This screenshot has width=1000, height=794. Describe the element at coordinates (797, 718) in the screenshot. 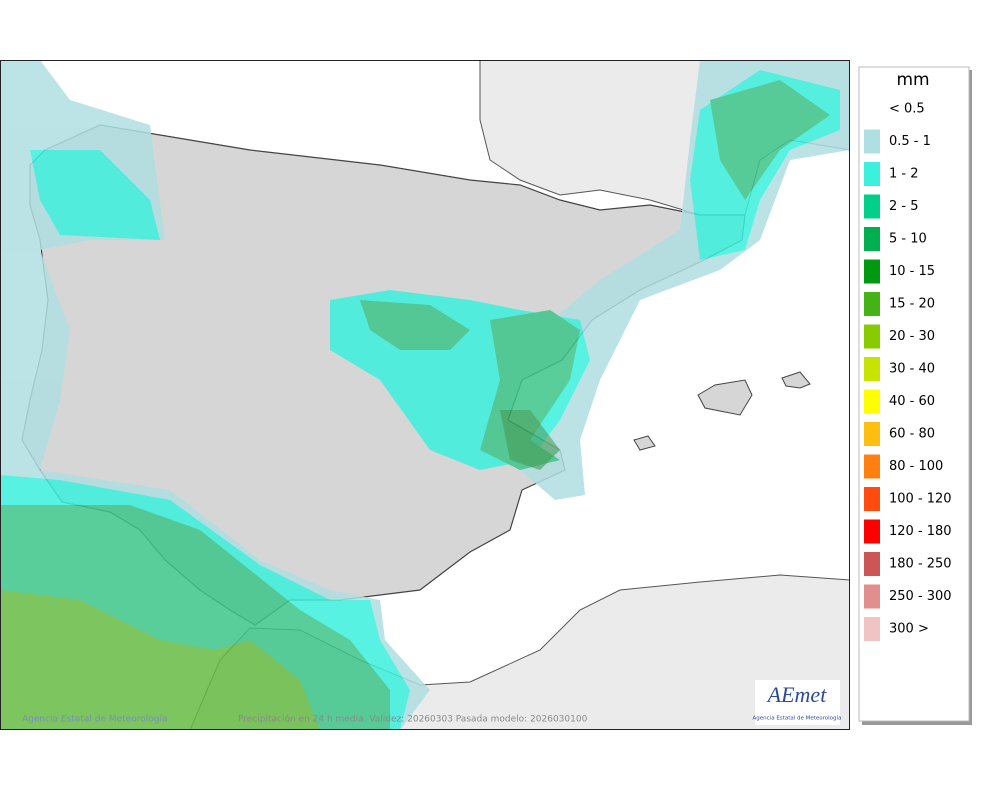

I see `logo-subtitle: Agencia Estatal de Meteorología` at that location.